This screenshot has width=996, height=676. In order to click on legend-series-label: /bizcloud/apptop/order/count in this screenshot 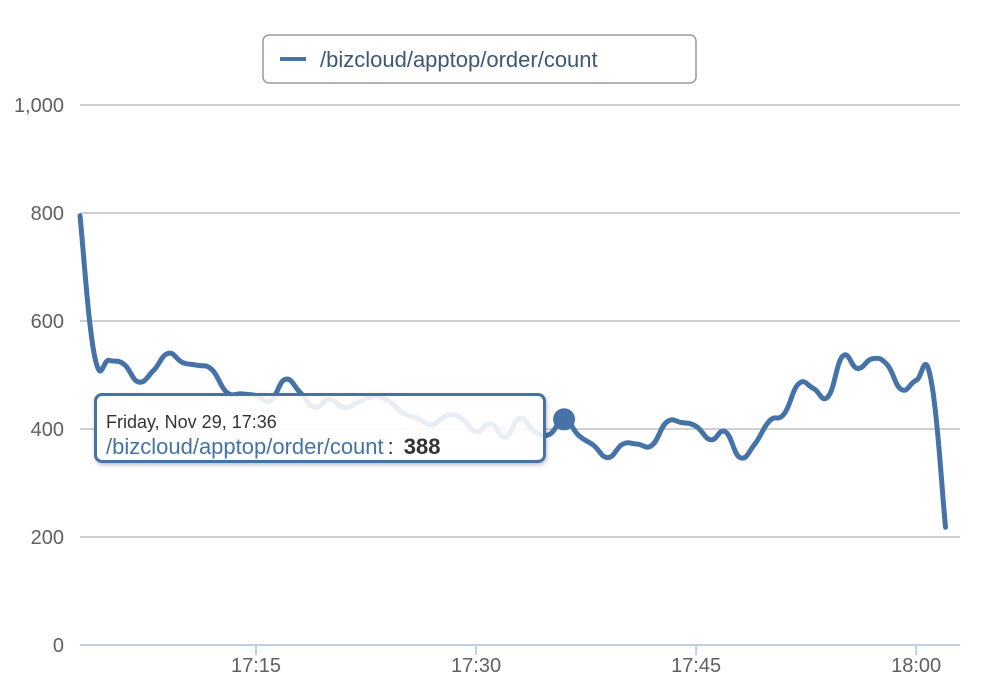, I will do `click(459, 59)`.